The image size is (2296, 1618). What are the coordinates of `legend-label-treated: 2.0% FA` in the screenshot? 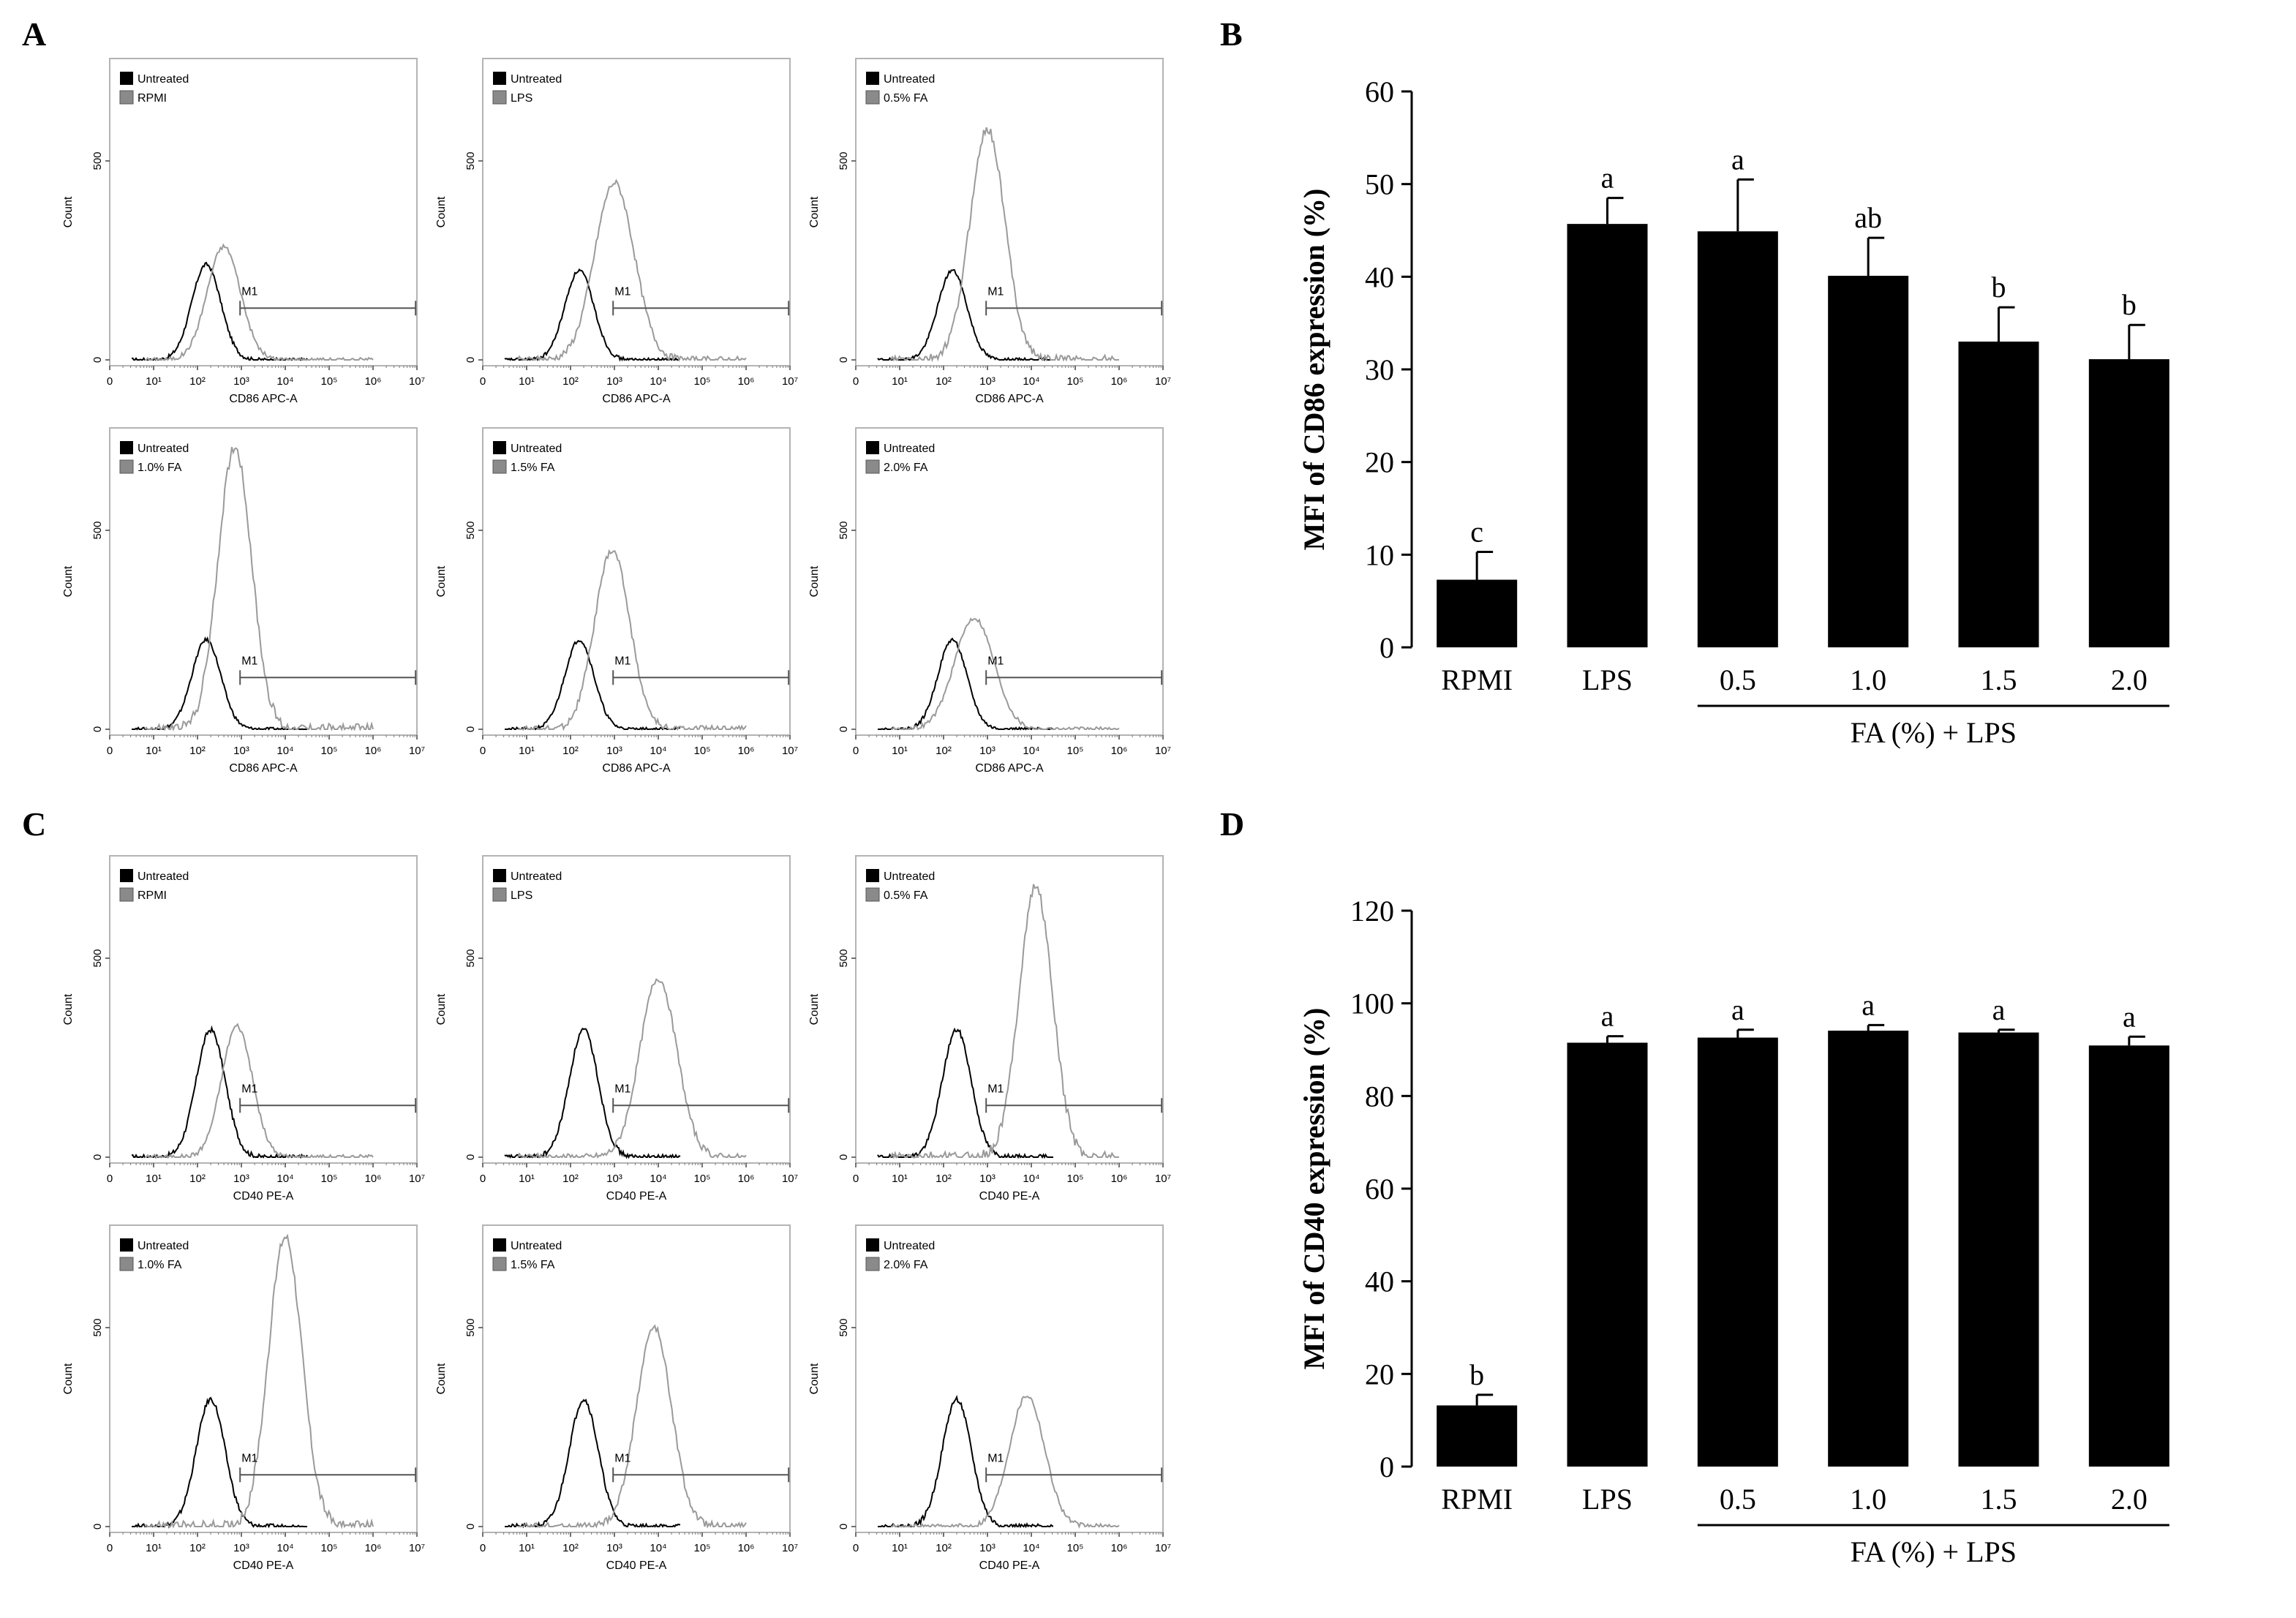 It's located at (906, 1265).